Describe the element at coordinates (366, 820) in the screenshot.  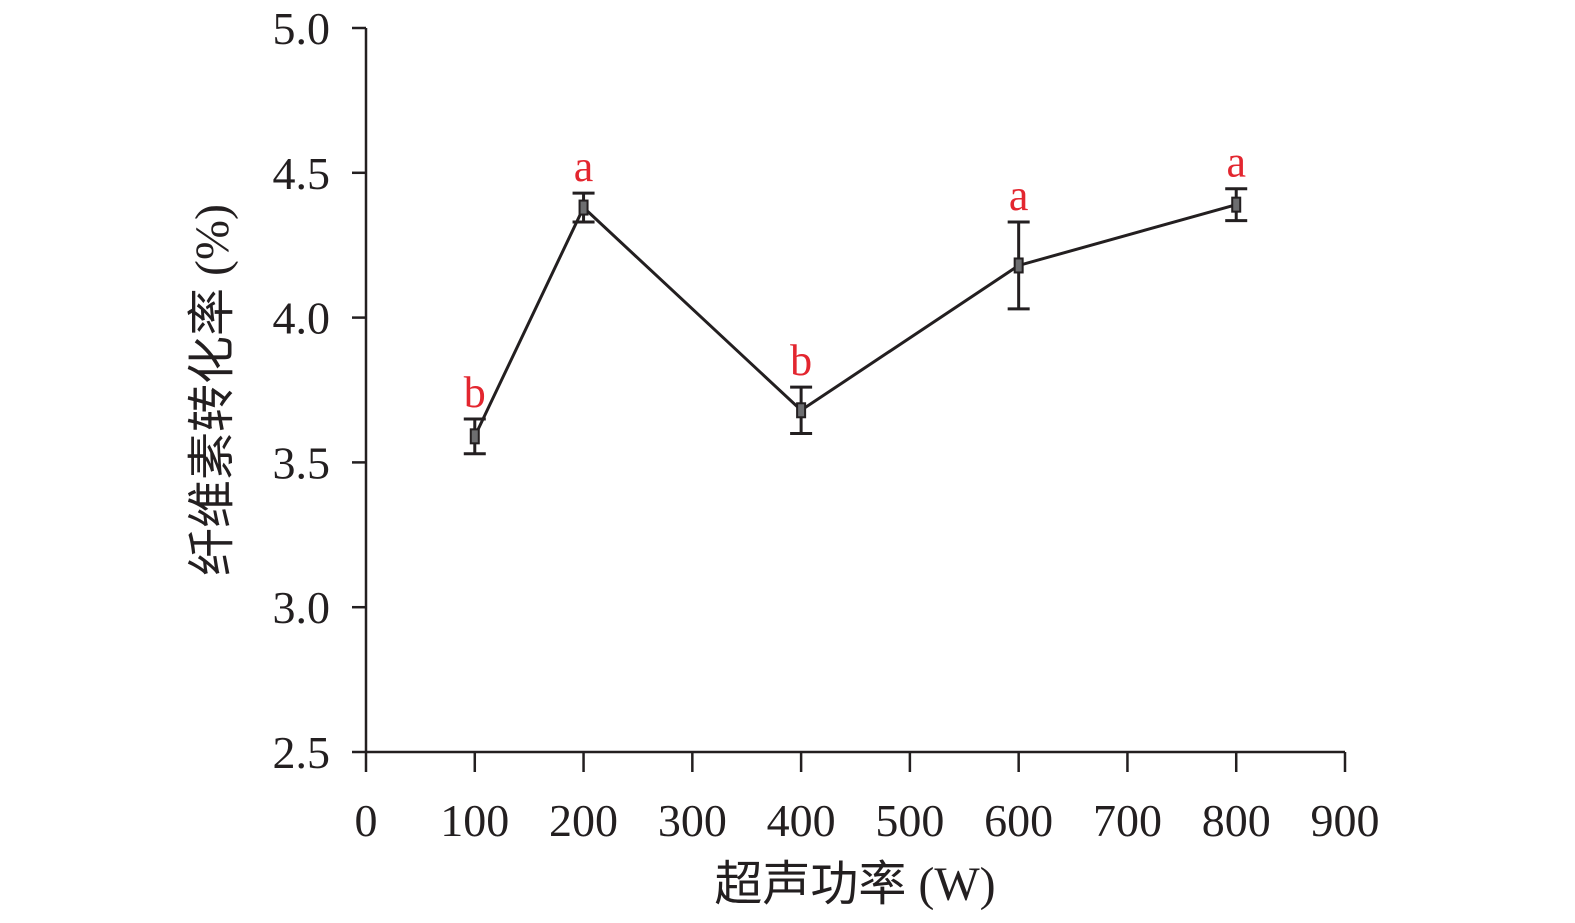
I see `x-tick-label: 0` at that location.